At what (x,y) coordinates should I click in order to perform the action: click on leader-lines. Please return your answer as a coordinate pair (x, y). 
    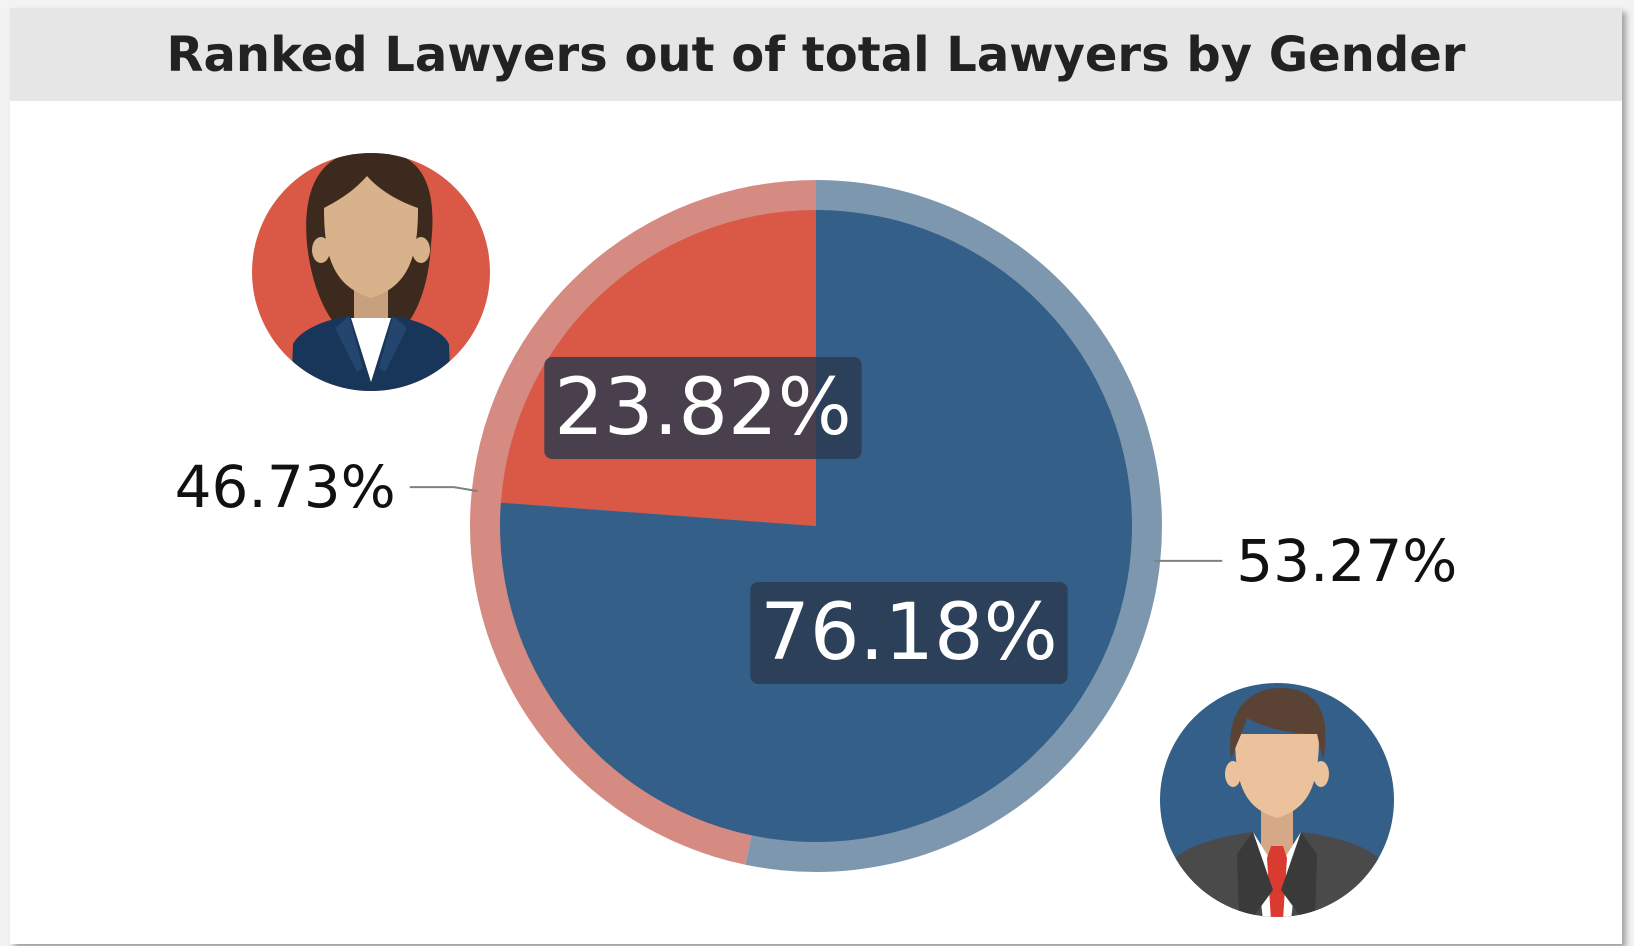
    Looking at the image, I should click on (816, 524).